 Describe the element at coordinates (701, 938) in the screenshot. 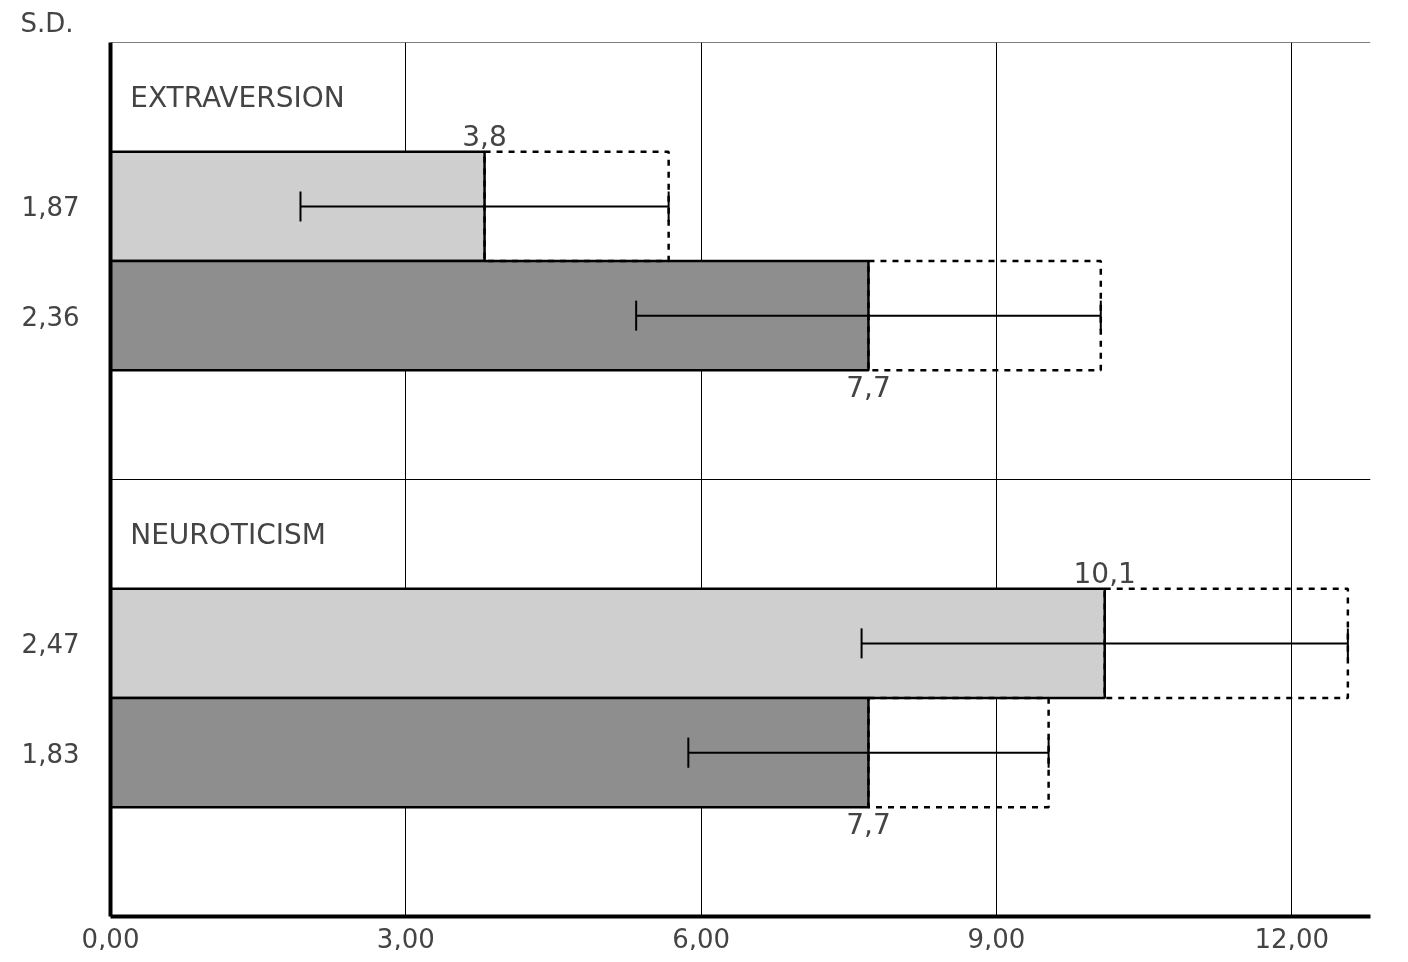

I see `x-tick-label: 6,00` at that location.